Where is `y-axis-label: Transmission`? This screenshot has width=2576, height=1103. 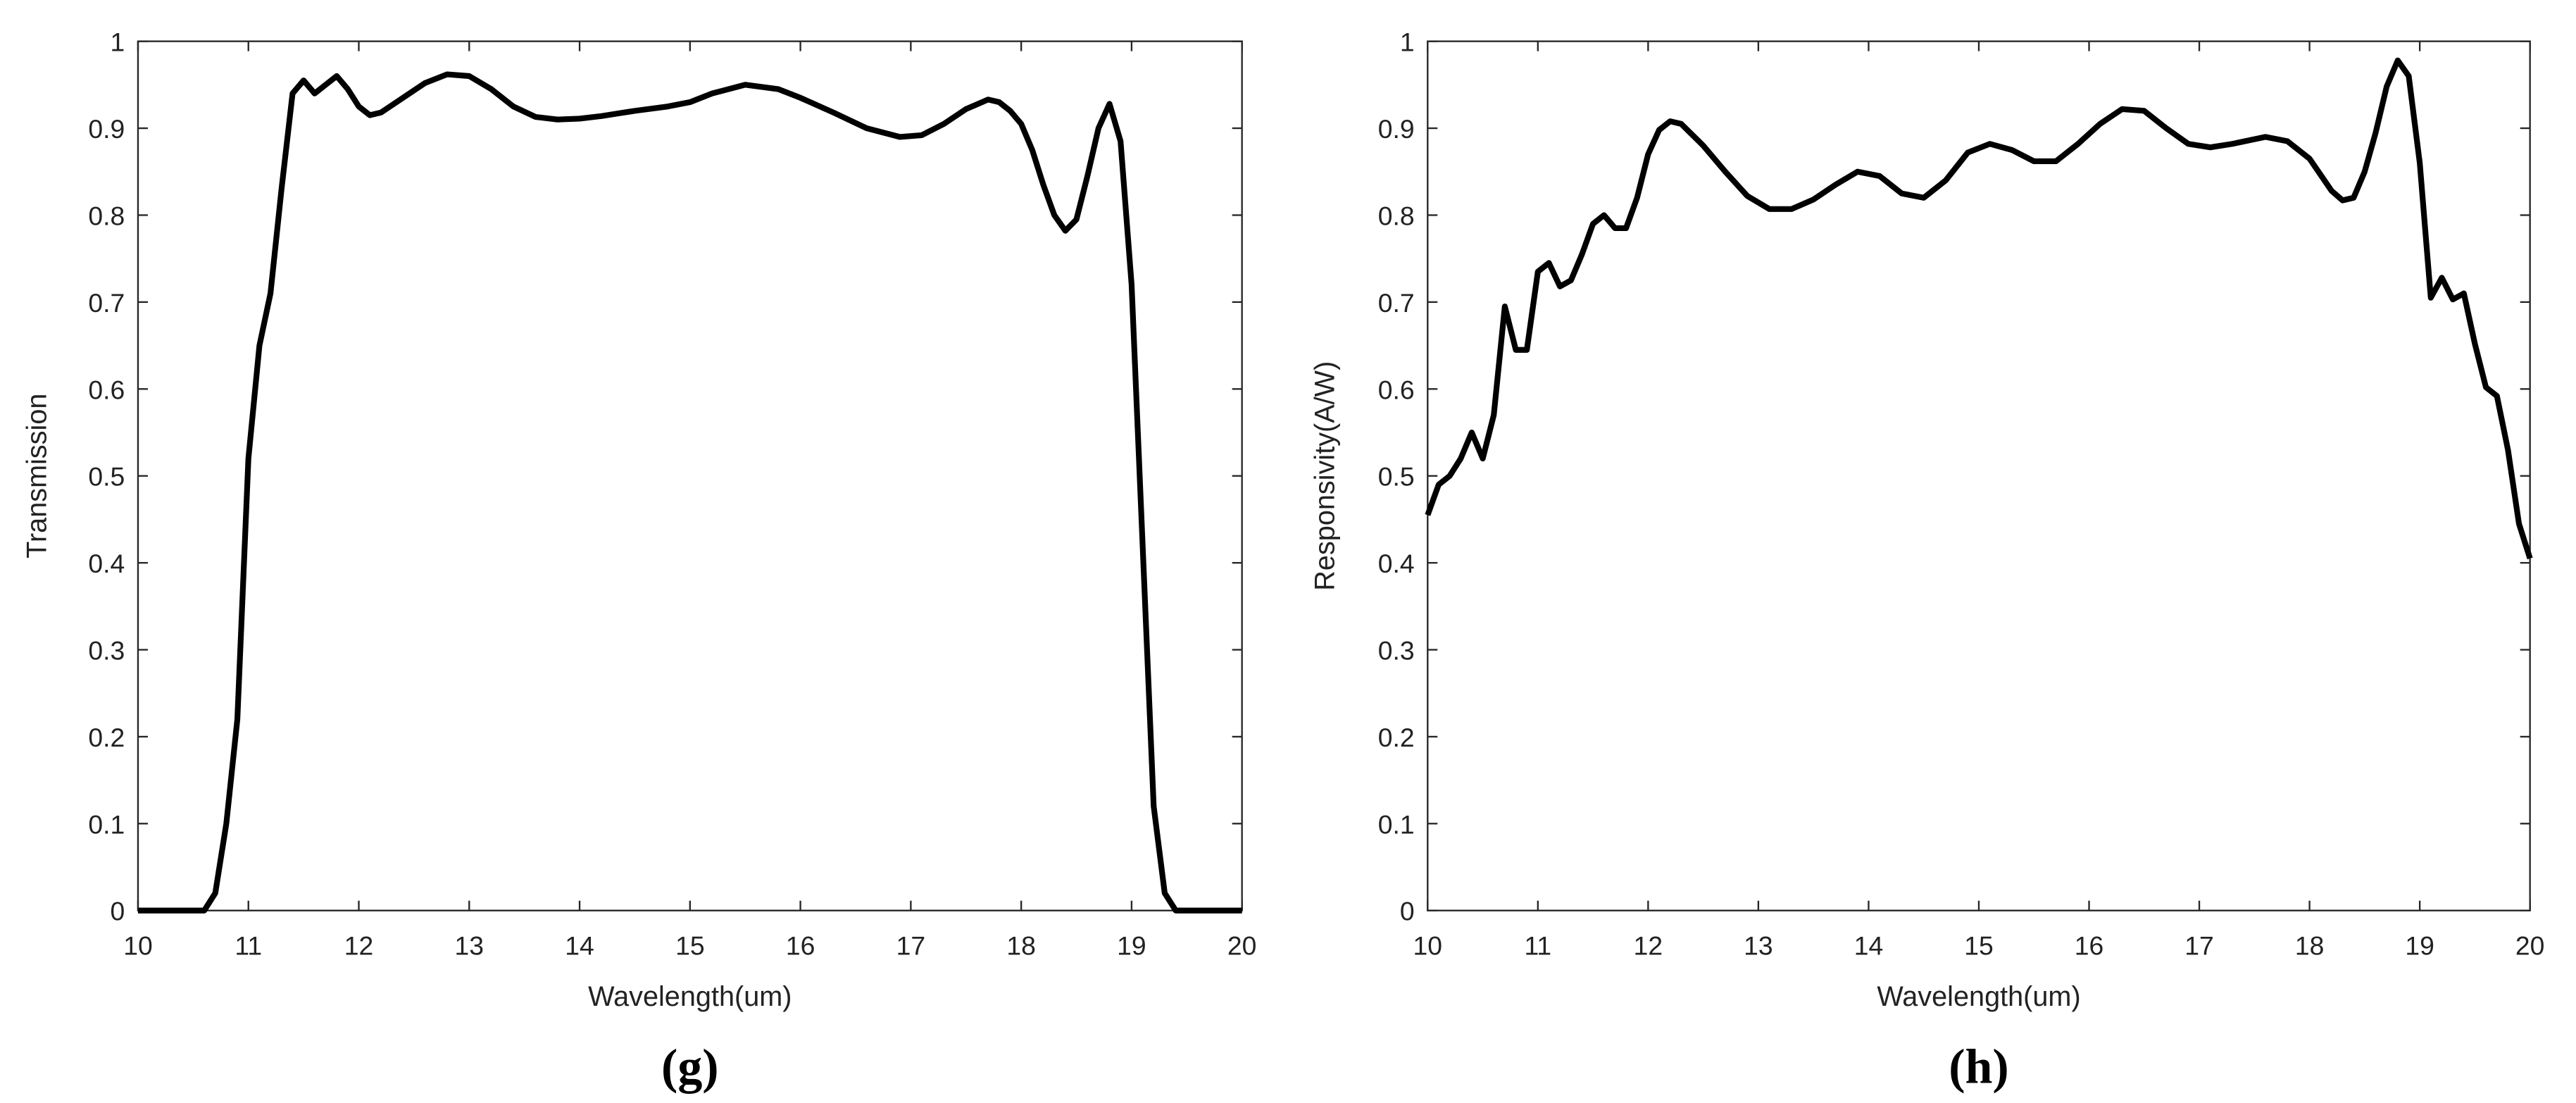
y-axis-label: Transmission is located at coordinates (36, 476).